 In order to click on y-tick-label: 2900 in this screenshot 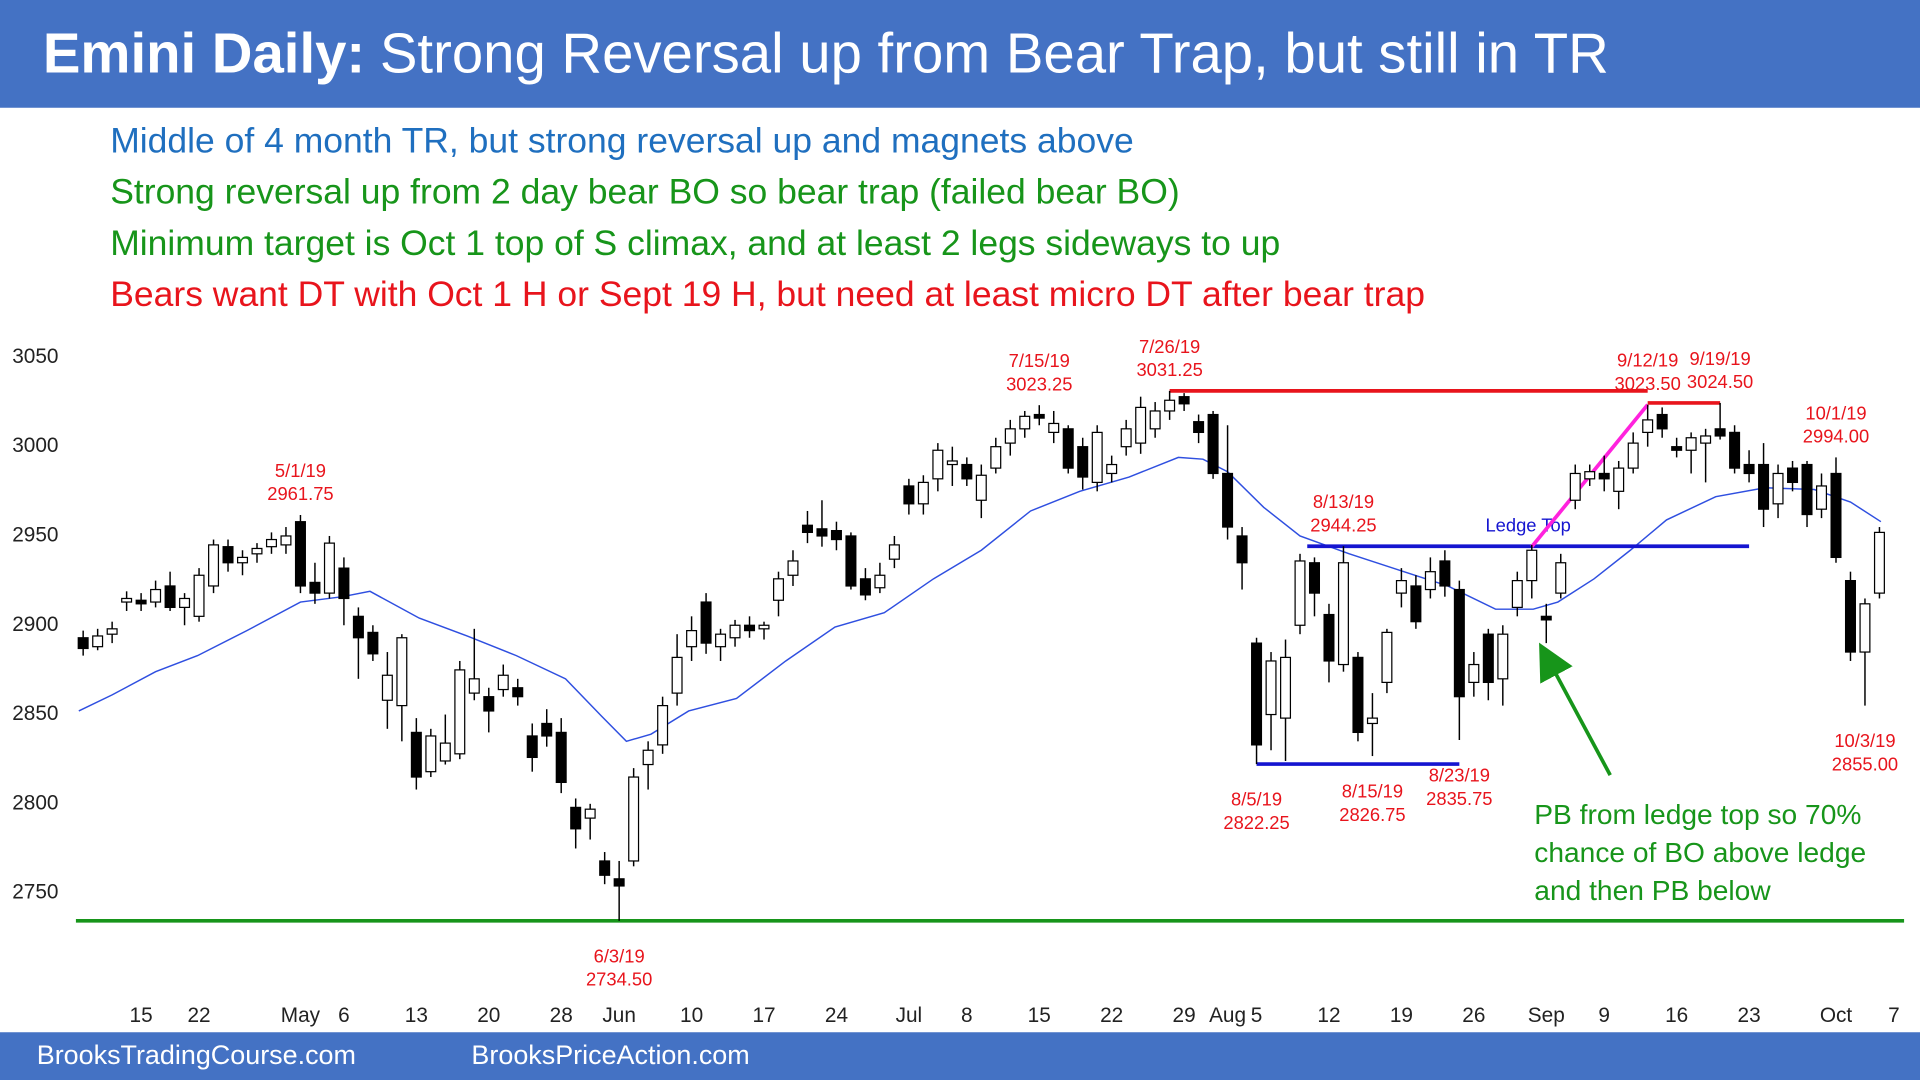, I will do `click(35, 624)`.